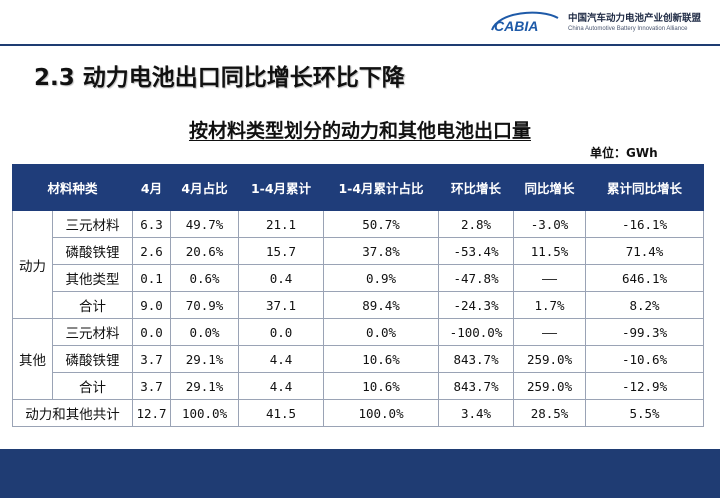 The image size is (720, 498). What do you see at coordinates (645, 187) in the screenshot?
I see `header-ytd-yoy-growth: 累计同比增长` at bounding box center [645, 187].